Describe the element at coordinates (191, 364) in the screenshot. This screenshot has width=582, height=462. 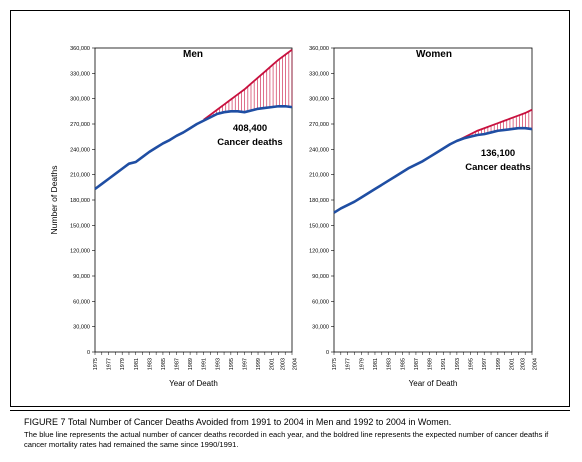
I see `men-x-tick-label: 1989` at that location.